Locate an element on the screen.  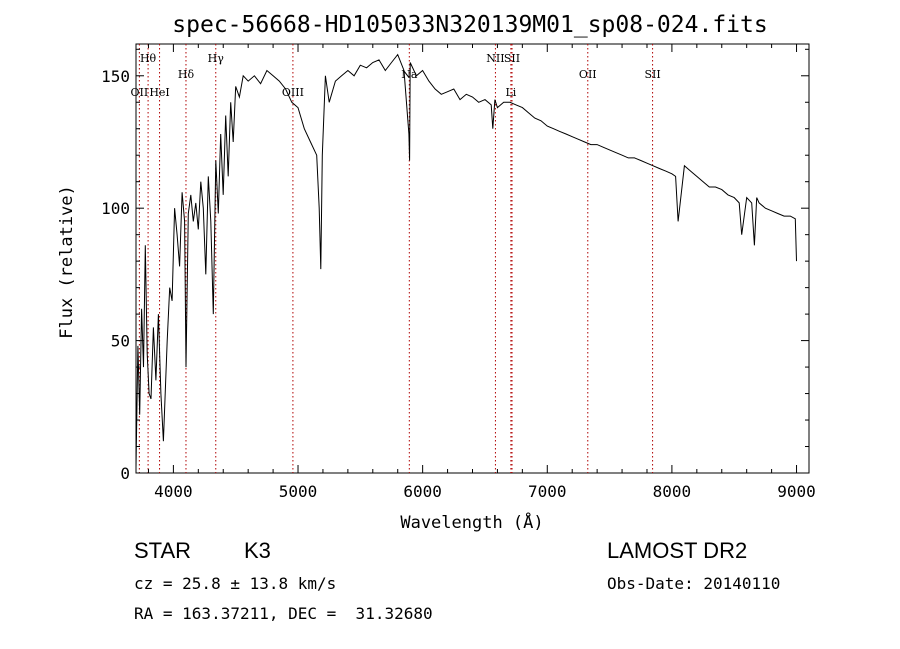
x-tick-label: 9000 is located at coordinates (796, 491).